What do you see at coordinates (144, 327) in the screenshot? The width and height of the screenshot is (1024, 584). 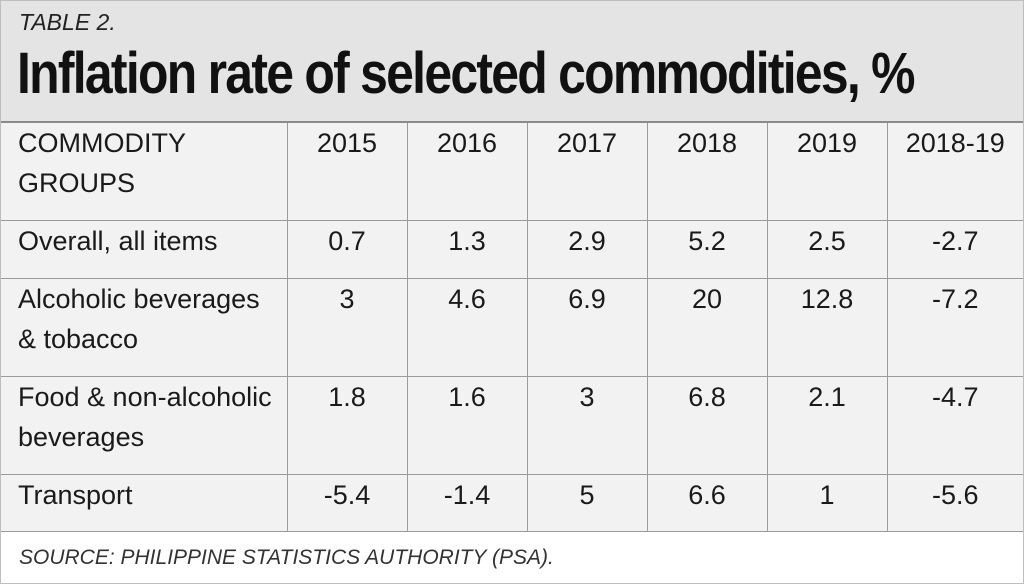 I see `row-label: Alcoholic beverages & tobacco` at bounding box center [144, 327].